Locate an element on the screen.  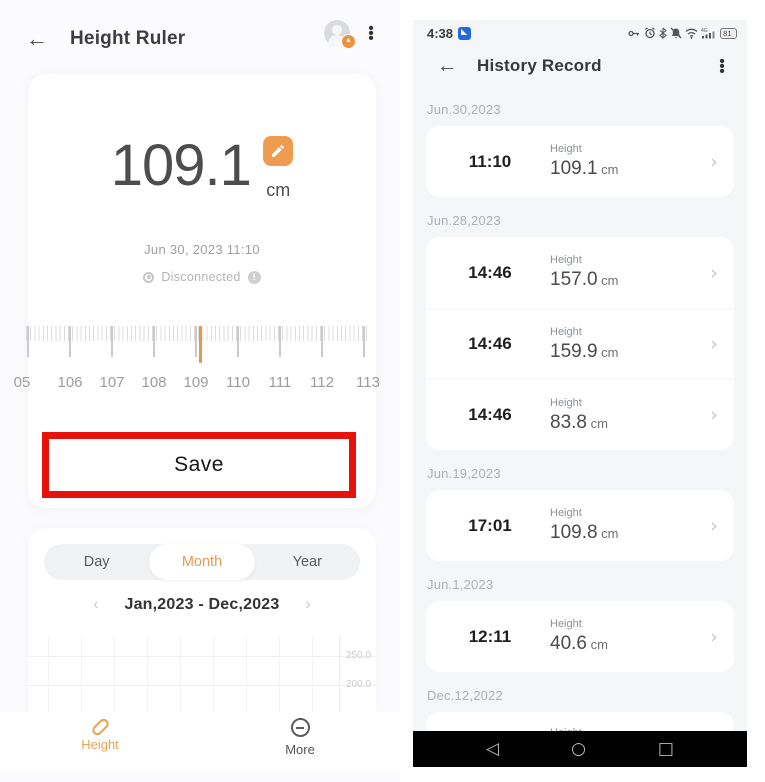
avatar is located at coordinates (340, 34).